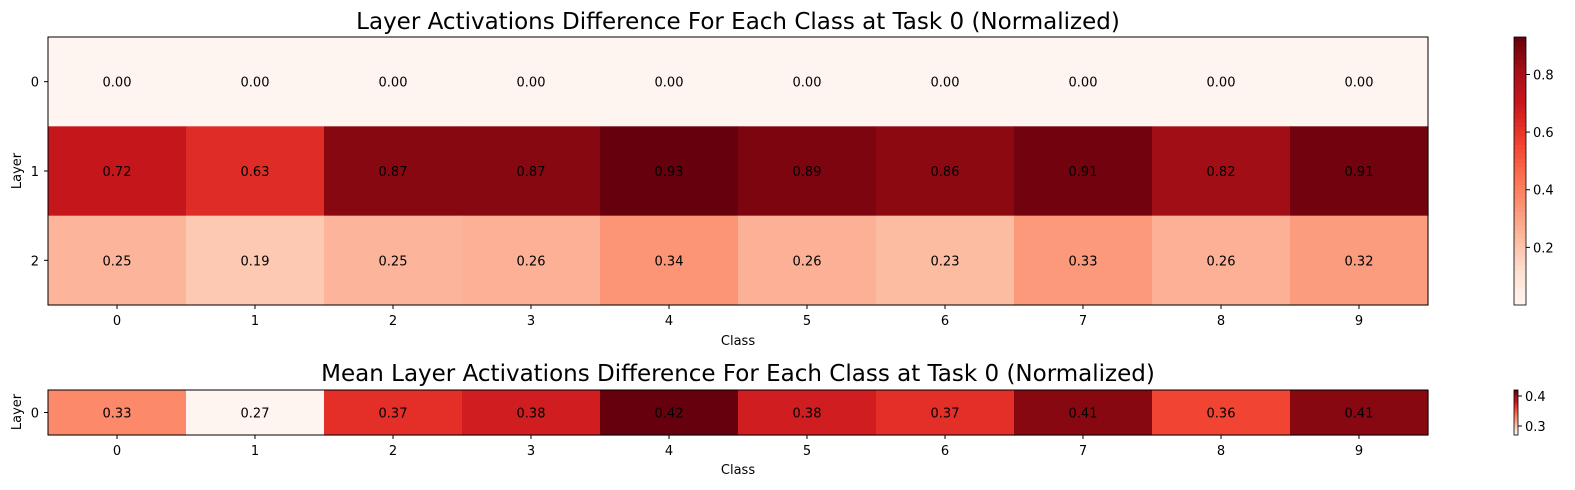  Describe the element at coordinates (1543, 133) in the screenshot. I see `colorbar-tick-label: 0.6` at that location.